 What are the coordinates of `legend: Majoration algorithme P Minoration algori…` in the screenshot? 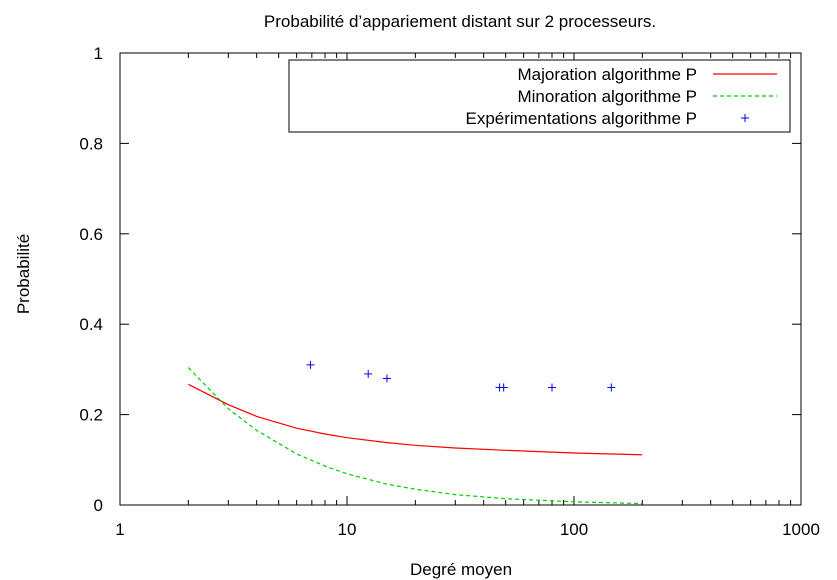 It's located at (539, 96).